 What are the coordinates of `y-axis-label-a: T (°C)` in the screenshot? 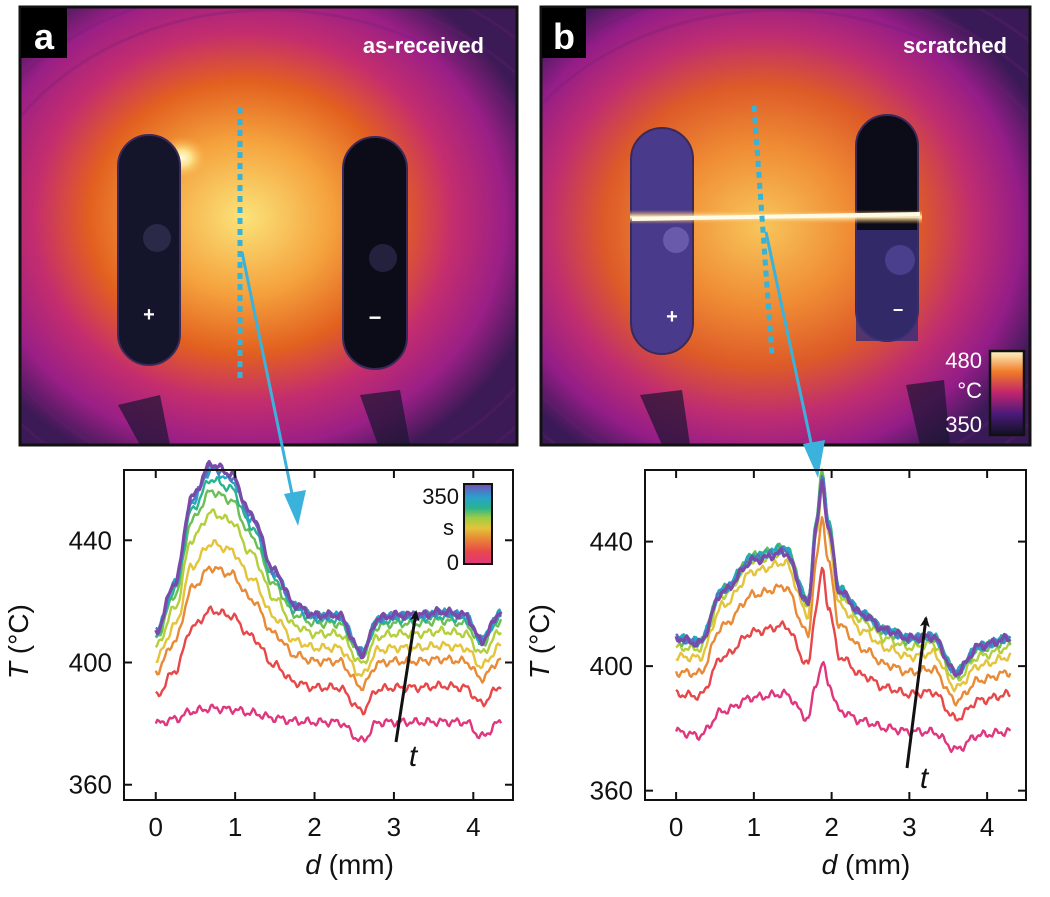 It's located at (18, 641).